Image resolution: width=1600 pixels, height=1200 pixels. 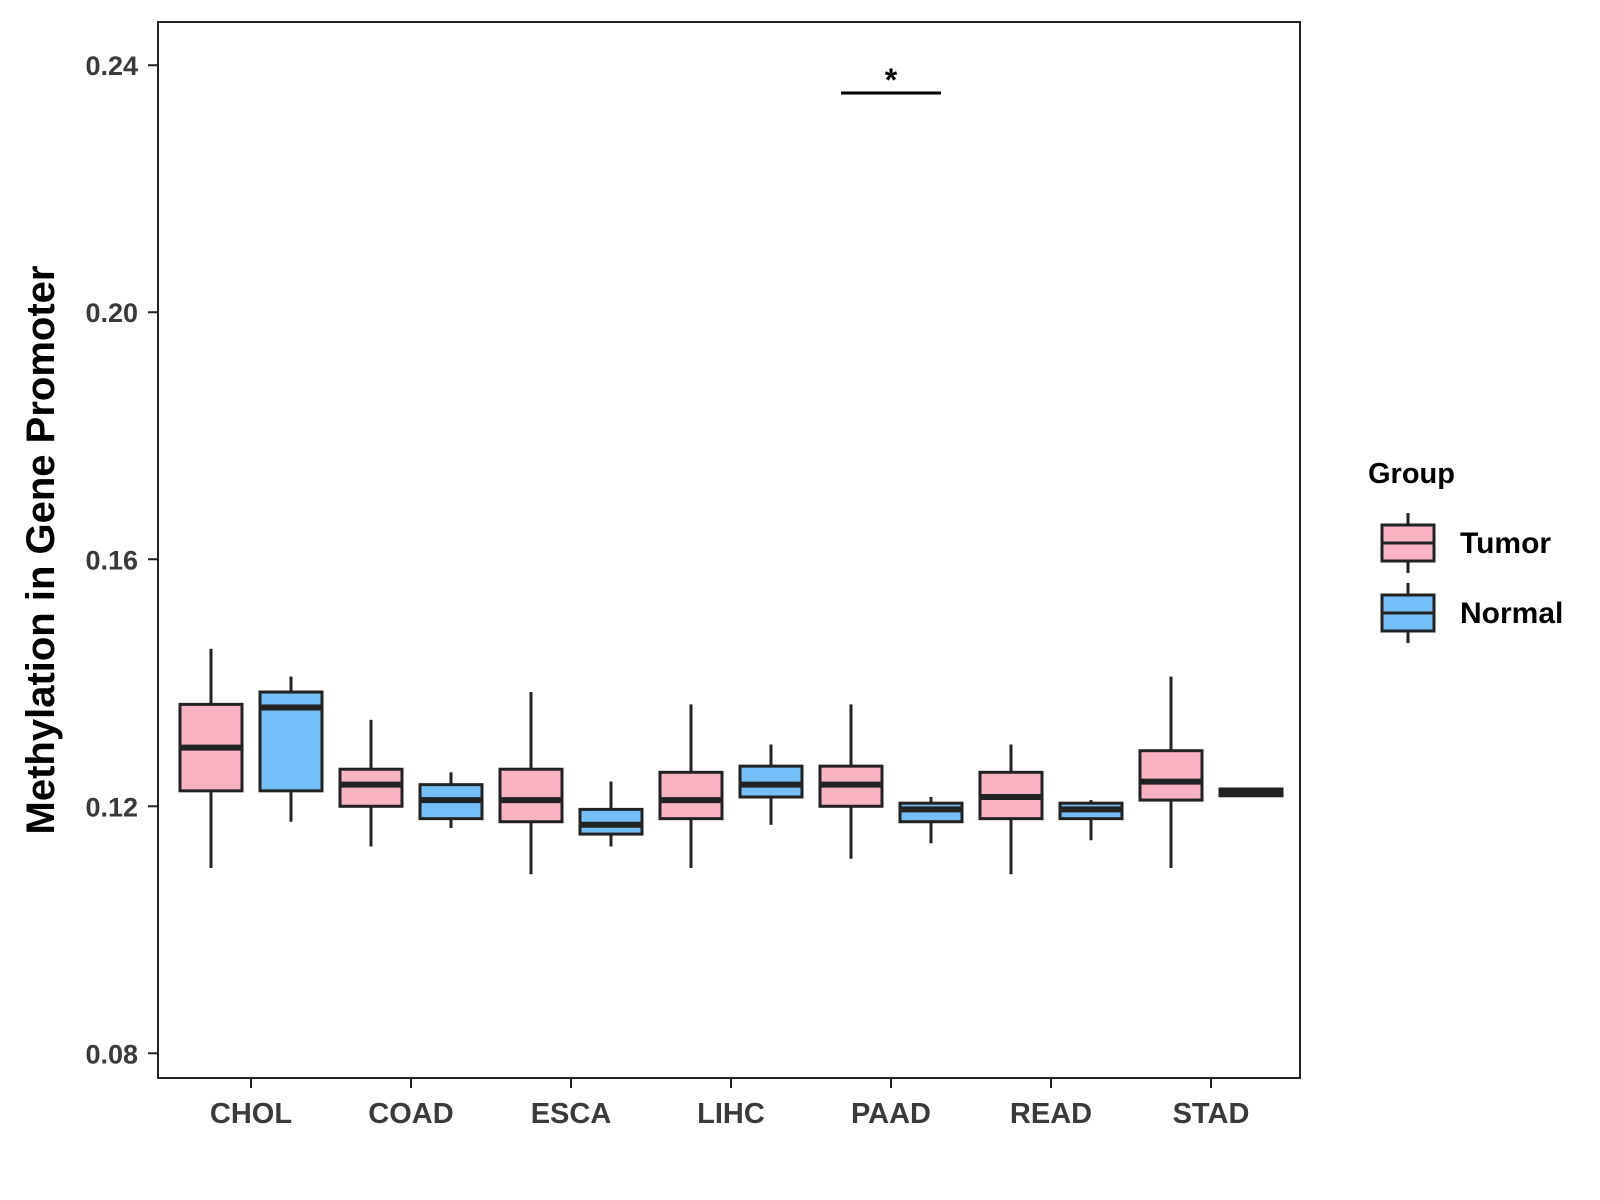 I want to click on x-tick-label-esca: ESCA, so click(x=571, y=1114).